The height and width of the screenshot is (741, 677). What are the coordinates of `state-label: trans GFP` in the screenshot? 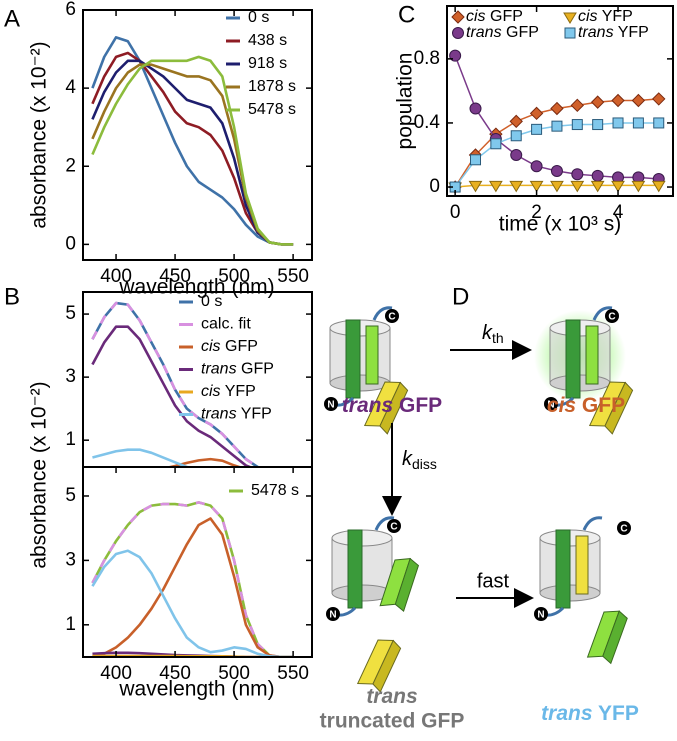 It's located at (392, 405).